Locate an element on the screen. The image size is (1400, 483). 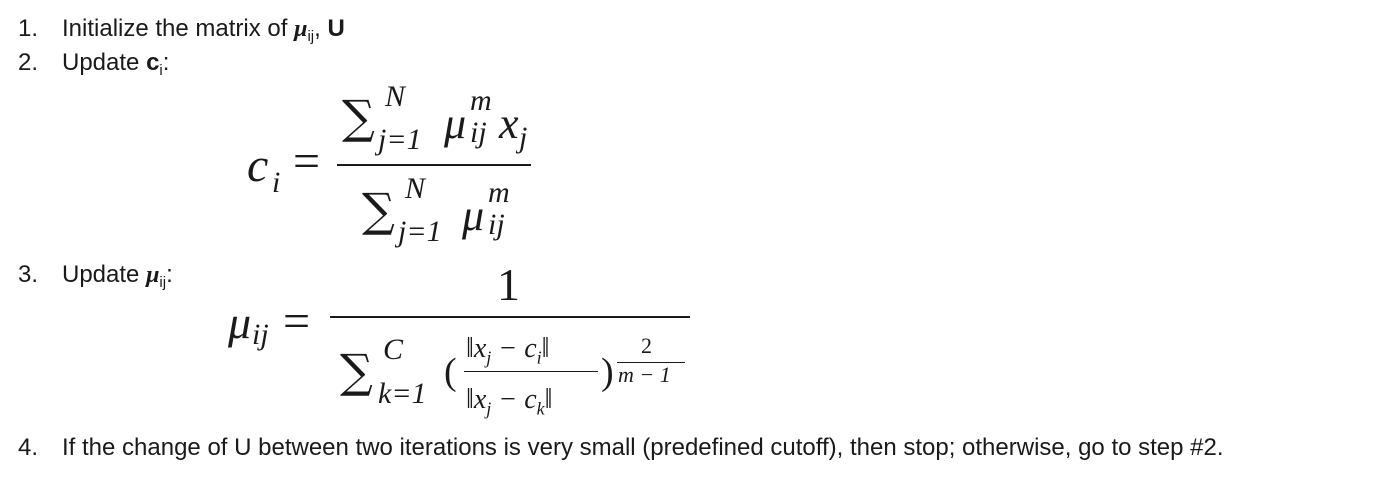
step-2-number: 2. is located at coordinates (28, 62).